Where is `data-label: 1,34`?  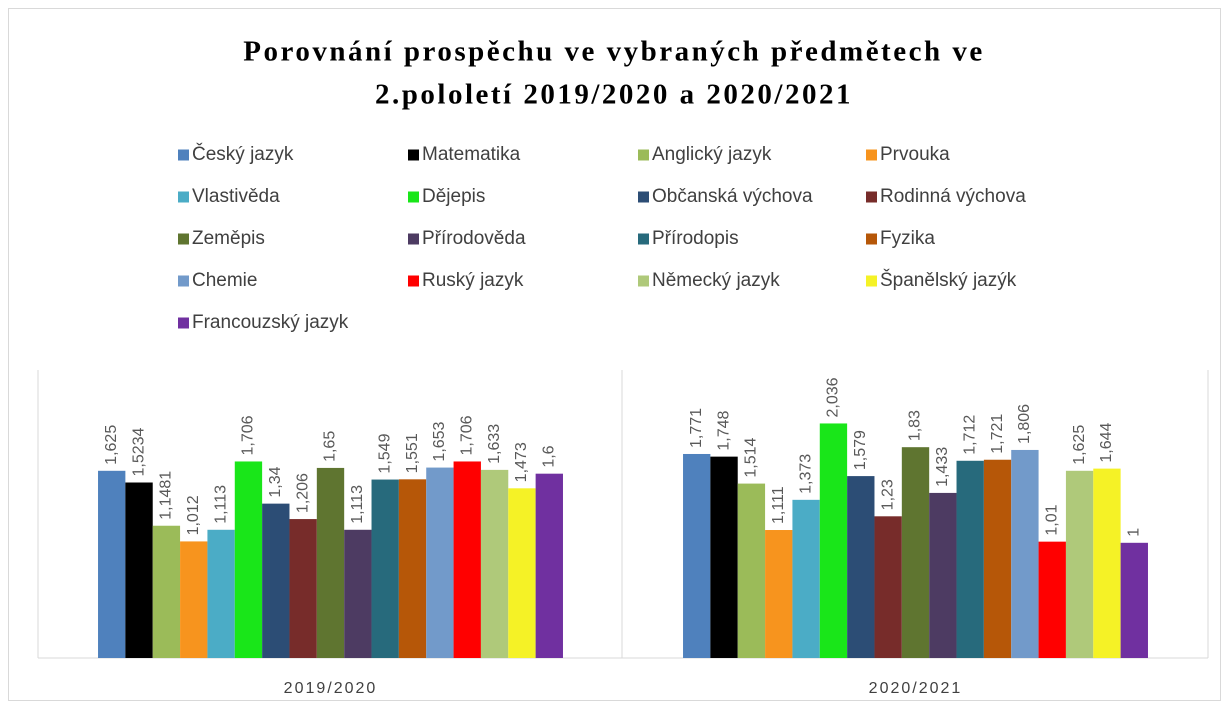 data-label: 1,34 is located at coordinates (275, 481).